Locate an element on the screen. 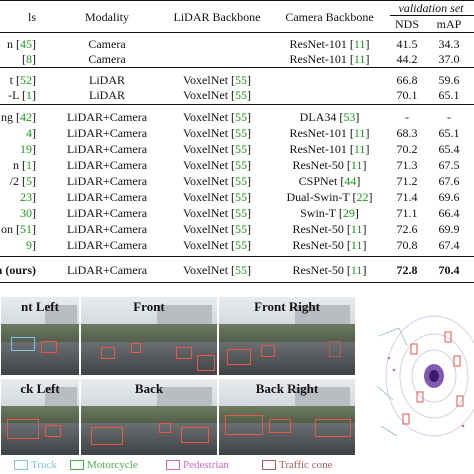 The height and width of the screenshot is (474, 474). row-nds: - is located at coordinates (407, 117).